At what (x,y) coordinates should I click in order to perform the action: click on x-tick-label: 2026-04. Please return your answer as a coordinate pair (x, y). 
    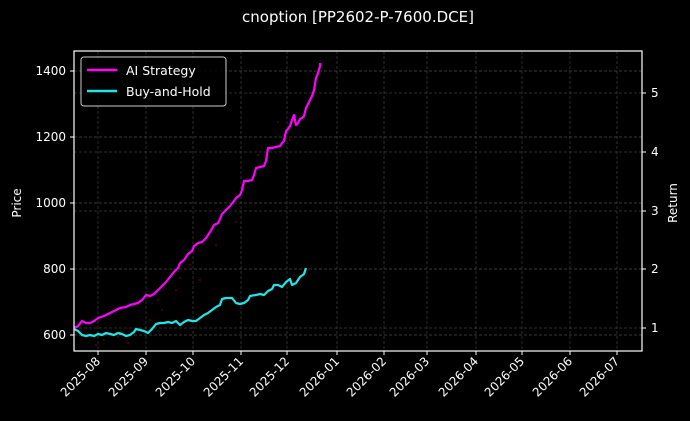
    Looking at the image, I should click on (458, 376).